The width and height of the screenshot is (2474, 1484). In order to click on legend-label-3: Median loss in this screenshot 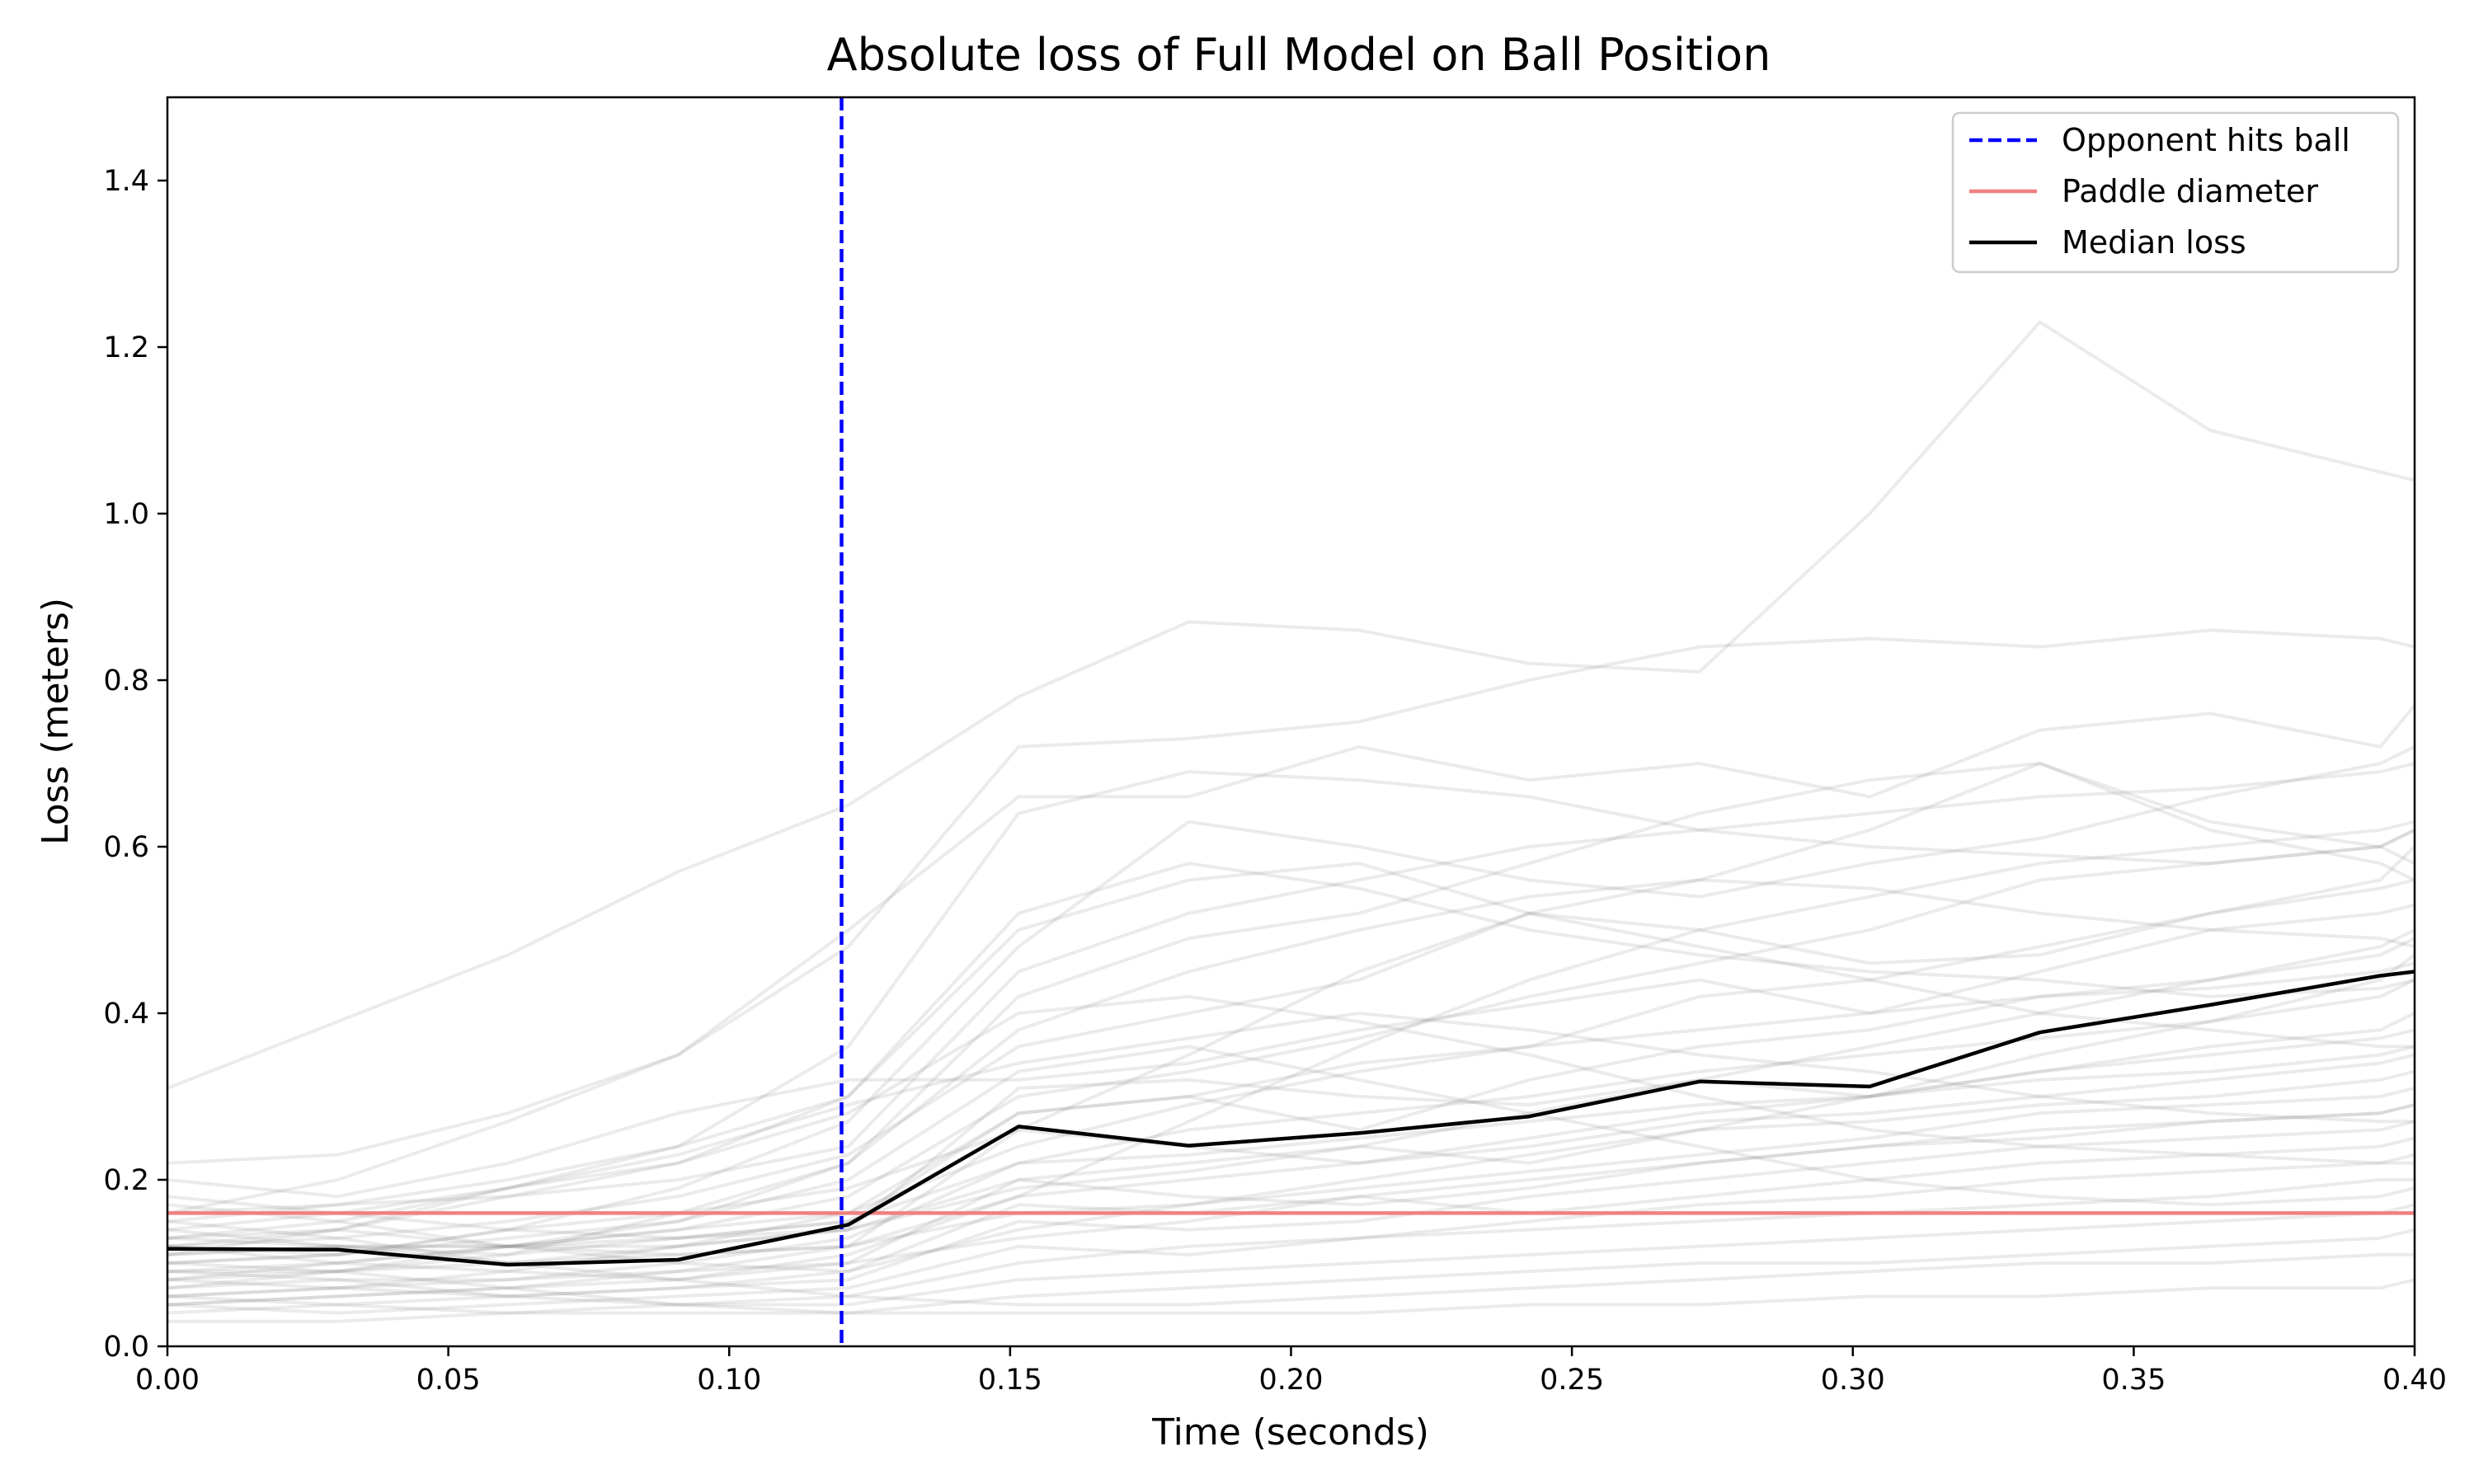, I will do `click(2154, 242)`.